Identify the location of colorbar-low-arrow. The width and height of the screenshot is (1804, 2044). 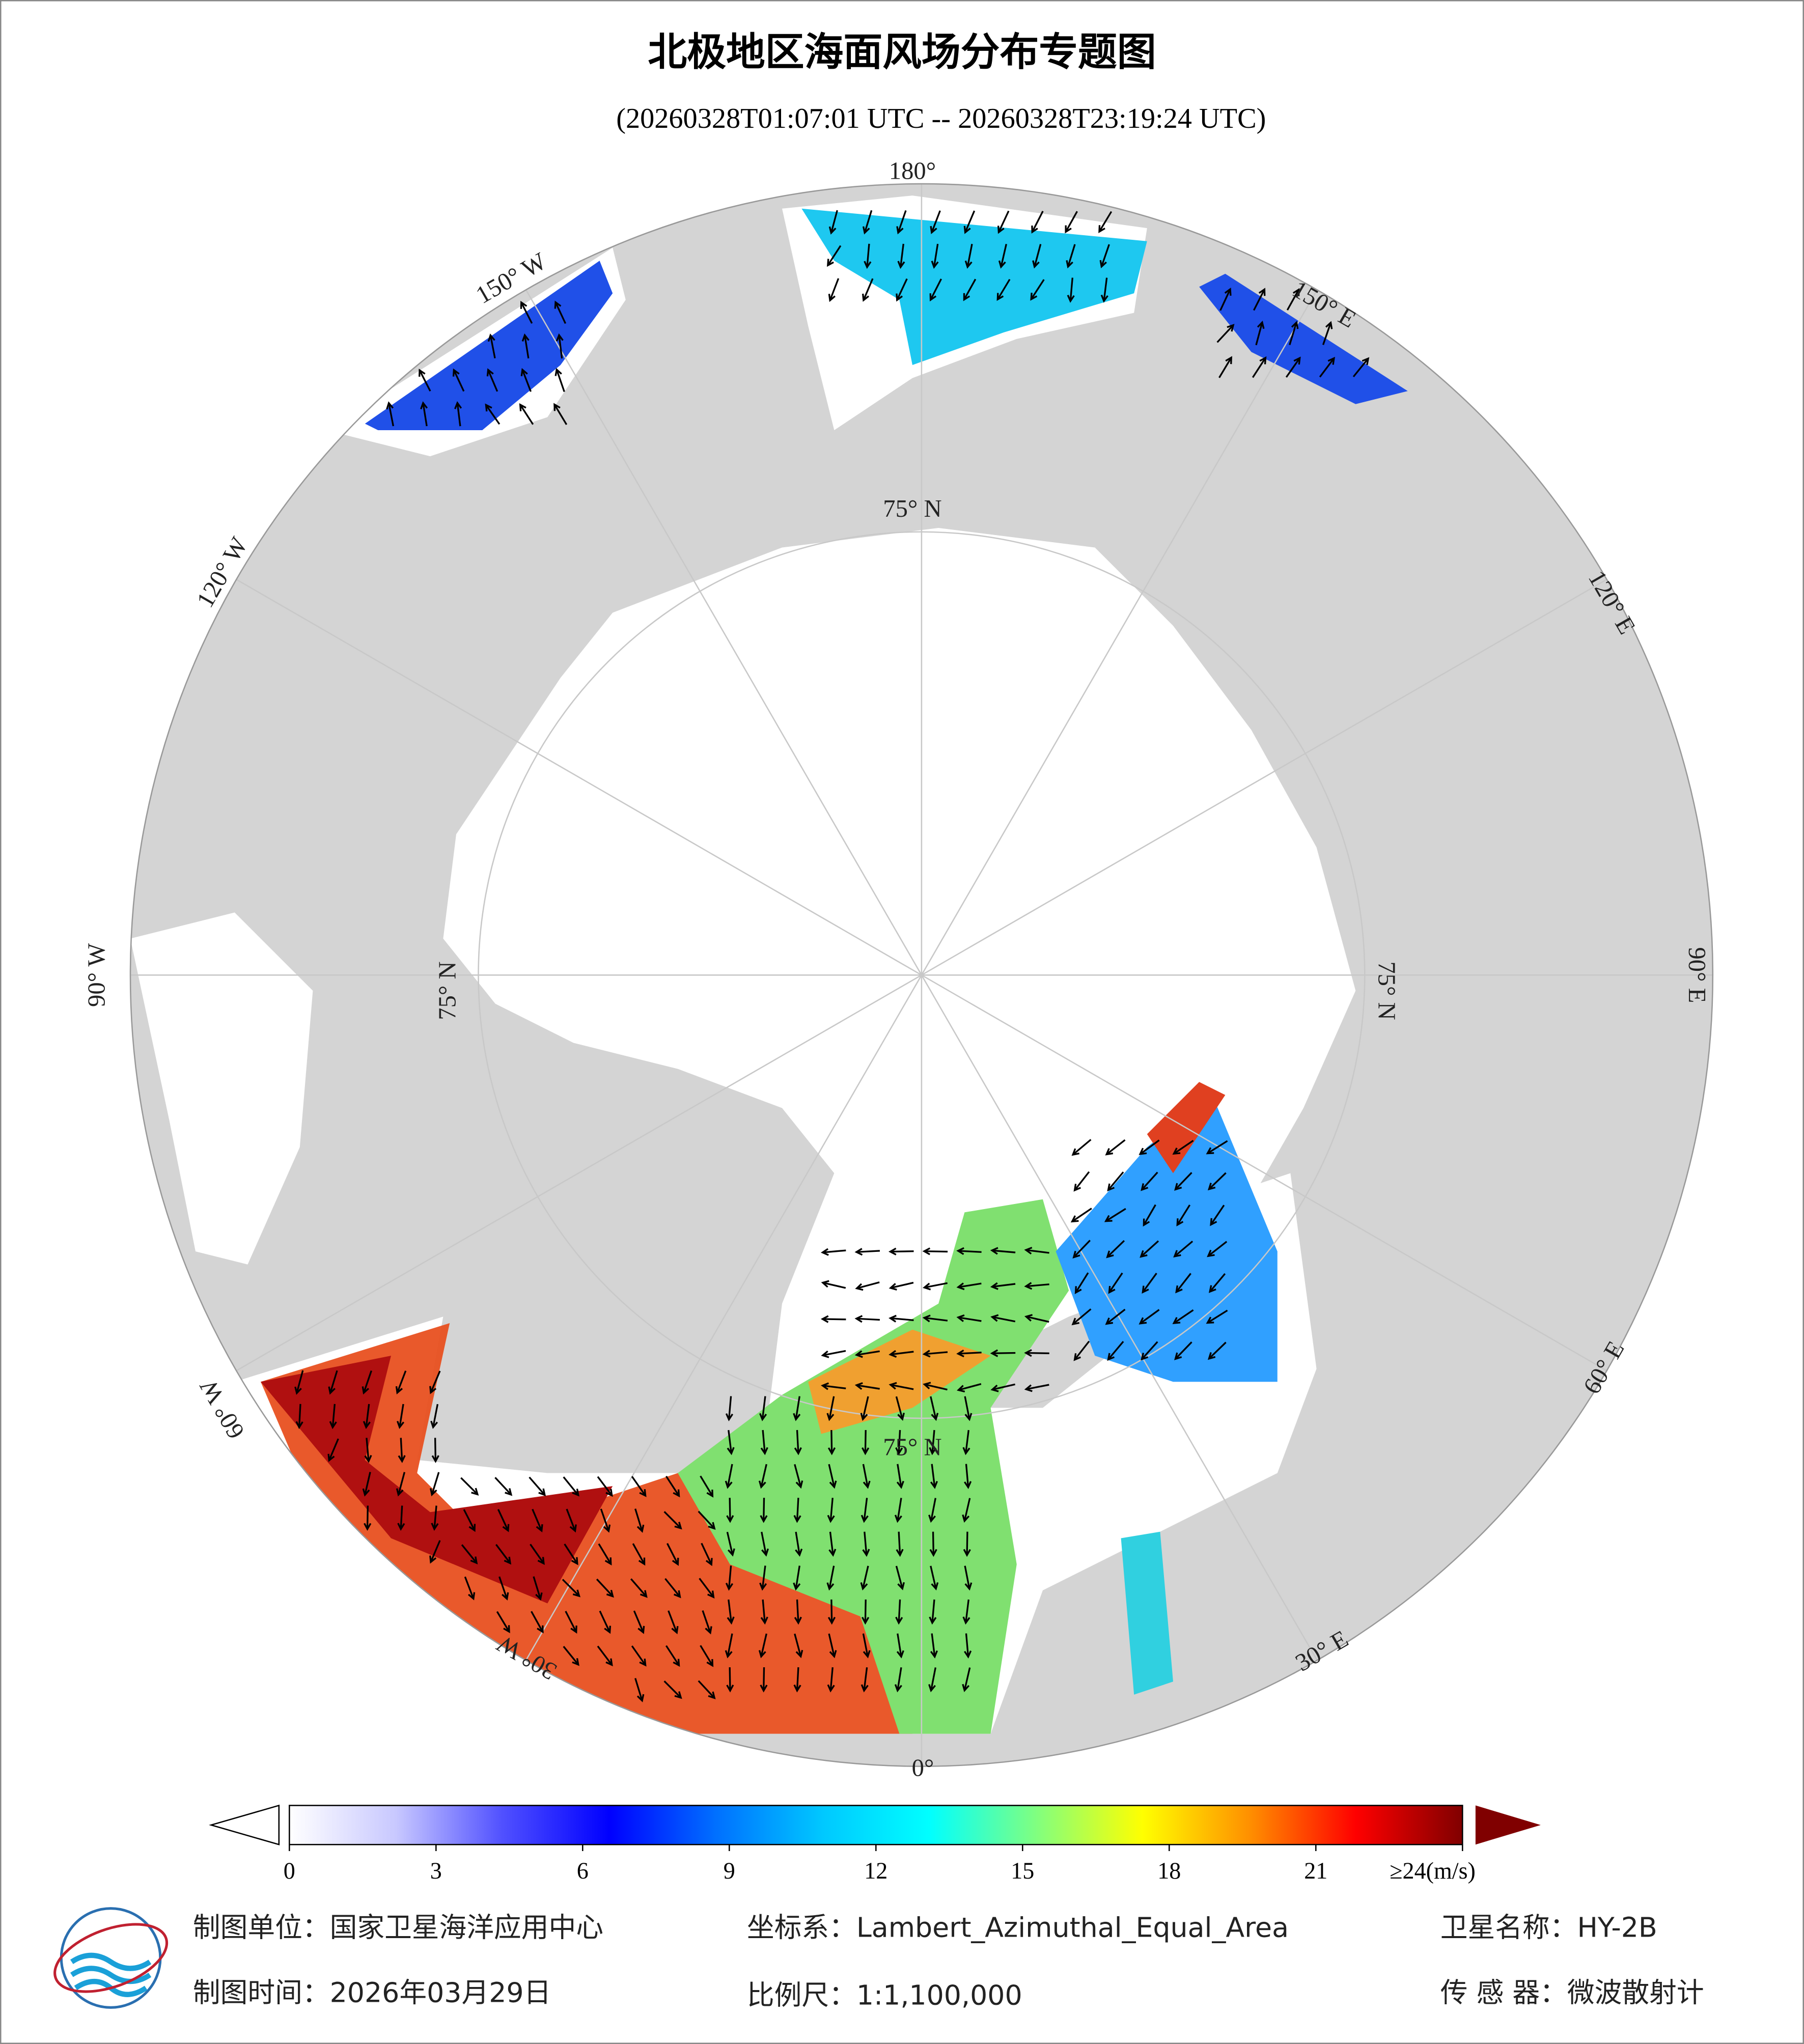
(244, 1824).